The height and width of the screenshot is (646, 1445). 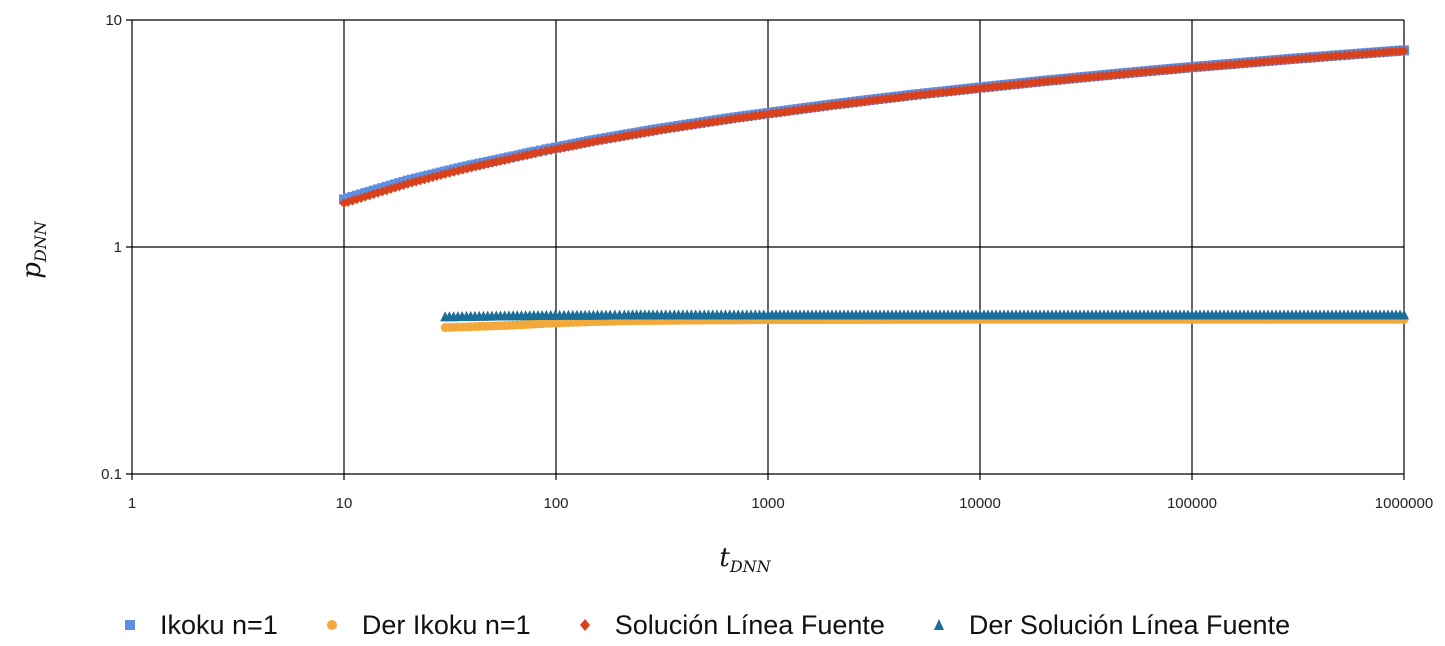 I want to click on diamond-marker-icon, so click(x=584, y=625).